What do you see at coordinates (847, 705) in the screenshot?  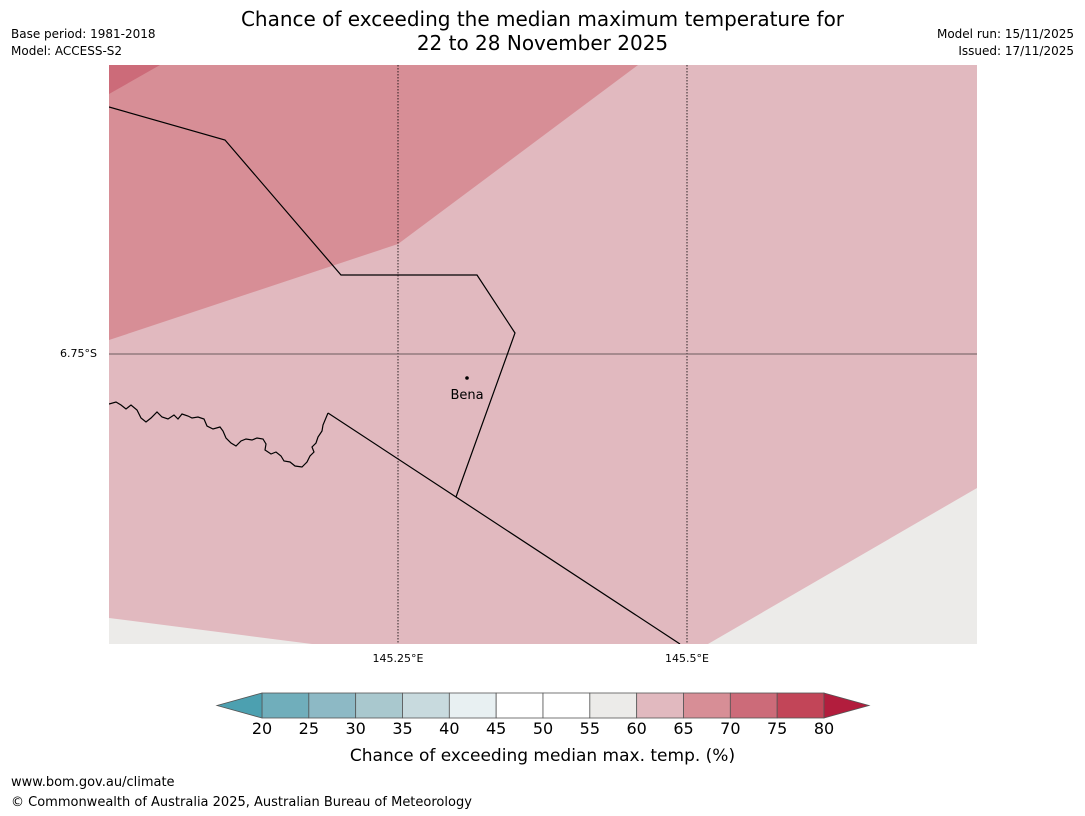 I see `colorbar-over-arrow` at bounding box center [847, 705].